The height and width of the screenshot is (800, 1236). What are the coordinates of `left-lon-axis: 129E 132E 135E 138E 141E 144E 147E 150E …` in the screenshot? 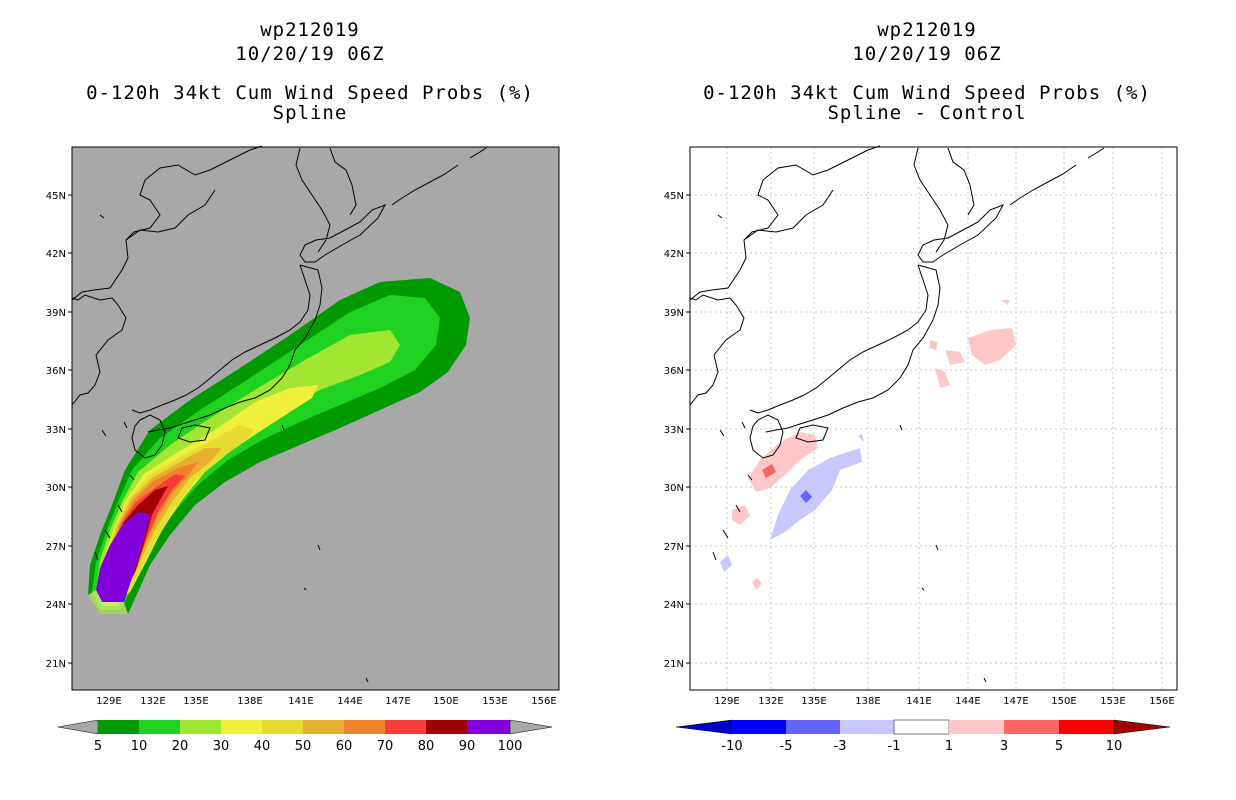 It's located at (326, 701).